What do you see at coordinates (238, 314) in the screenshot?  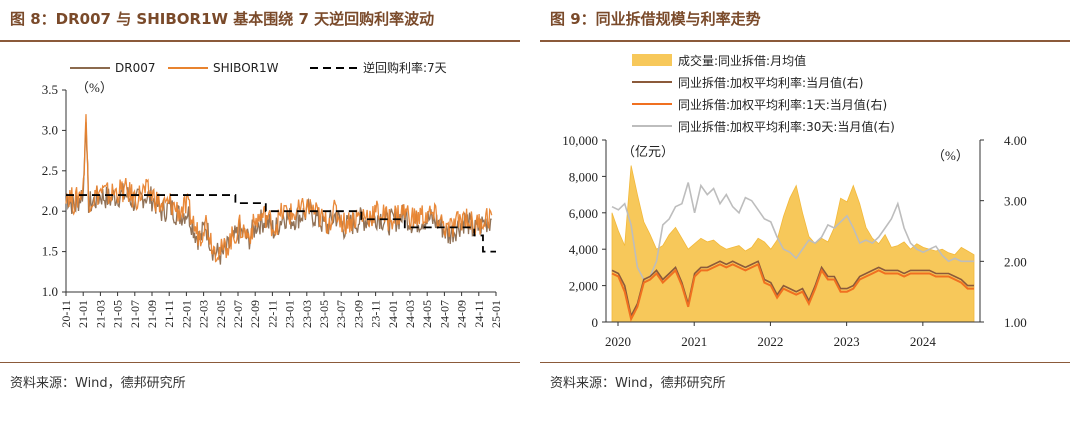 I see `left-x-tick-label: 22-07` at bounding box center [238, 314].